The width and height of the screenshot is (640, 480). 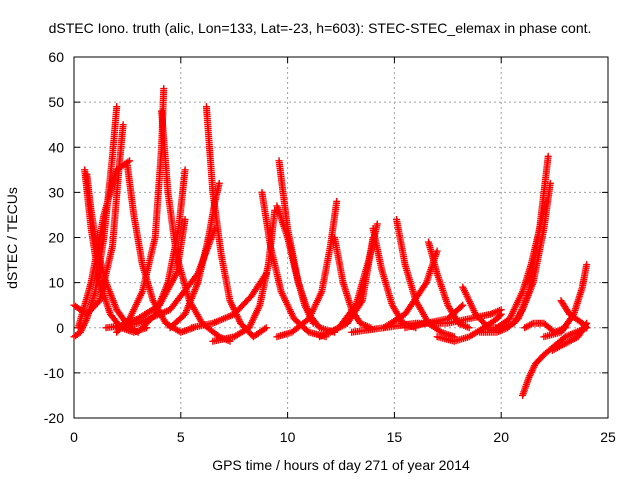 I want to click on x-tick-label: 10, so click(x=288, y=437).